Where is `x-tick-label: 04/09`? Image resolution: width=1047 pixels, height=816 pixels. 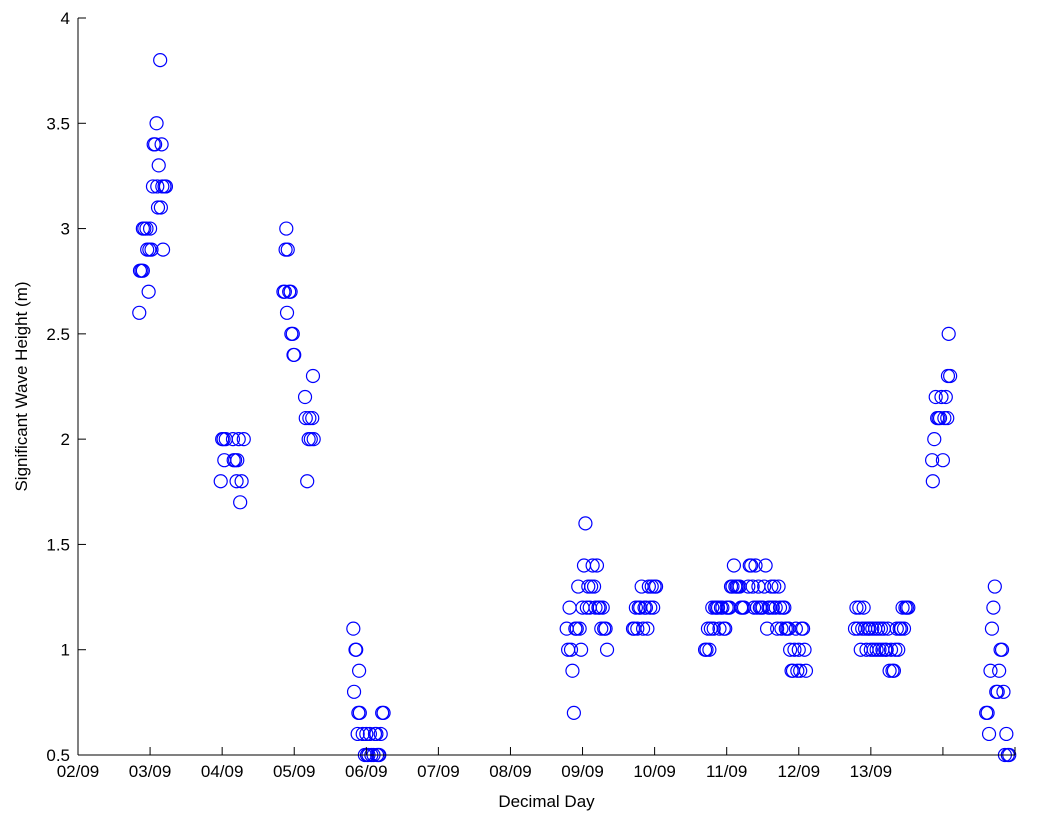
x-tick-label: 04/09 is located at coordinates (222, 771).